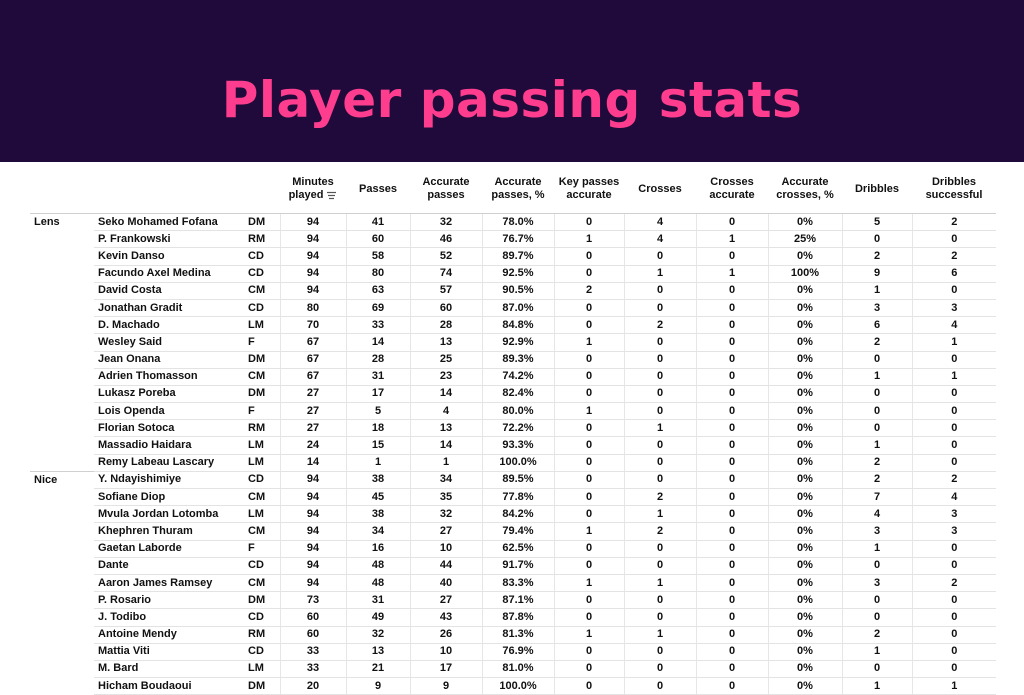 Image resolution: width=1024 pixels, height=695 pixels. Describe the element at coordinates (377, 669) in the screenshot. I see `stat-cell: 21` at that location.